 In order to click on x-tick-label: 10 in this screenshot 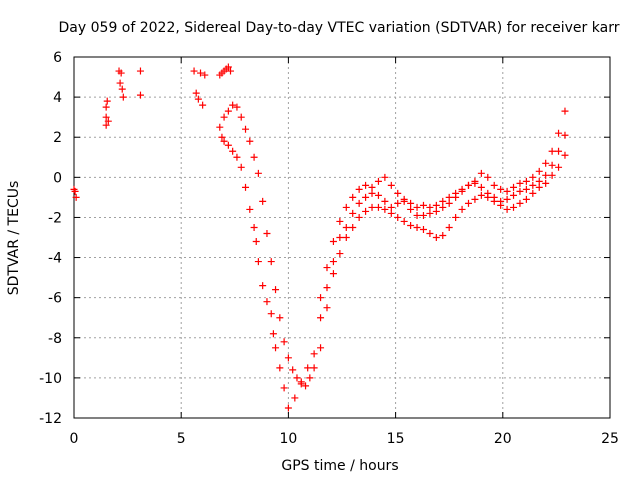, I will do `click(288, 439)`.